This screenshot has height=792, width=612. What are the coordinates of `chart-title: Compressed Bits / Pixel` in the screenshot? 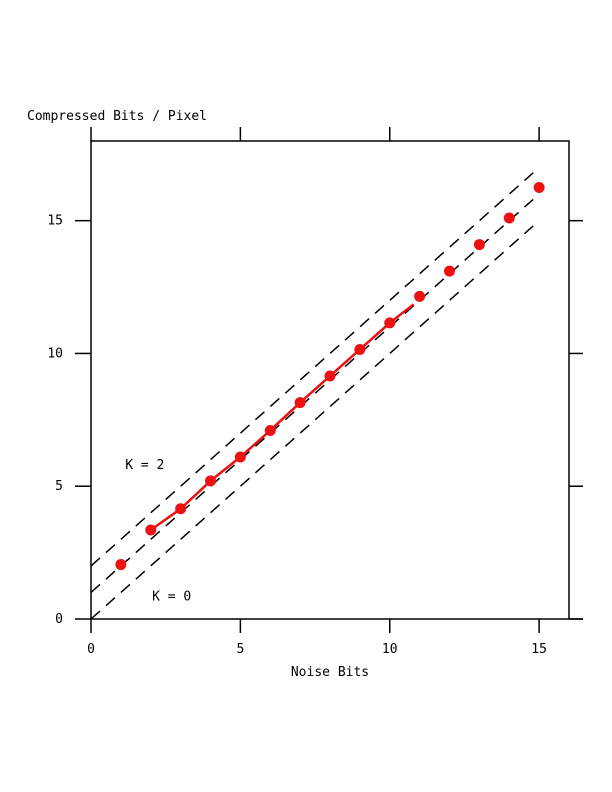 It's located at (117, 116).